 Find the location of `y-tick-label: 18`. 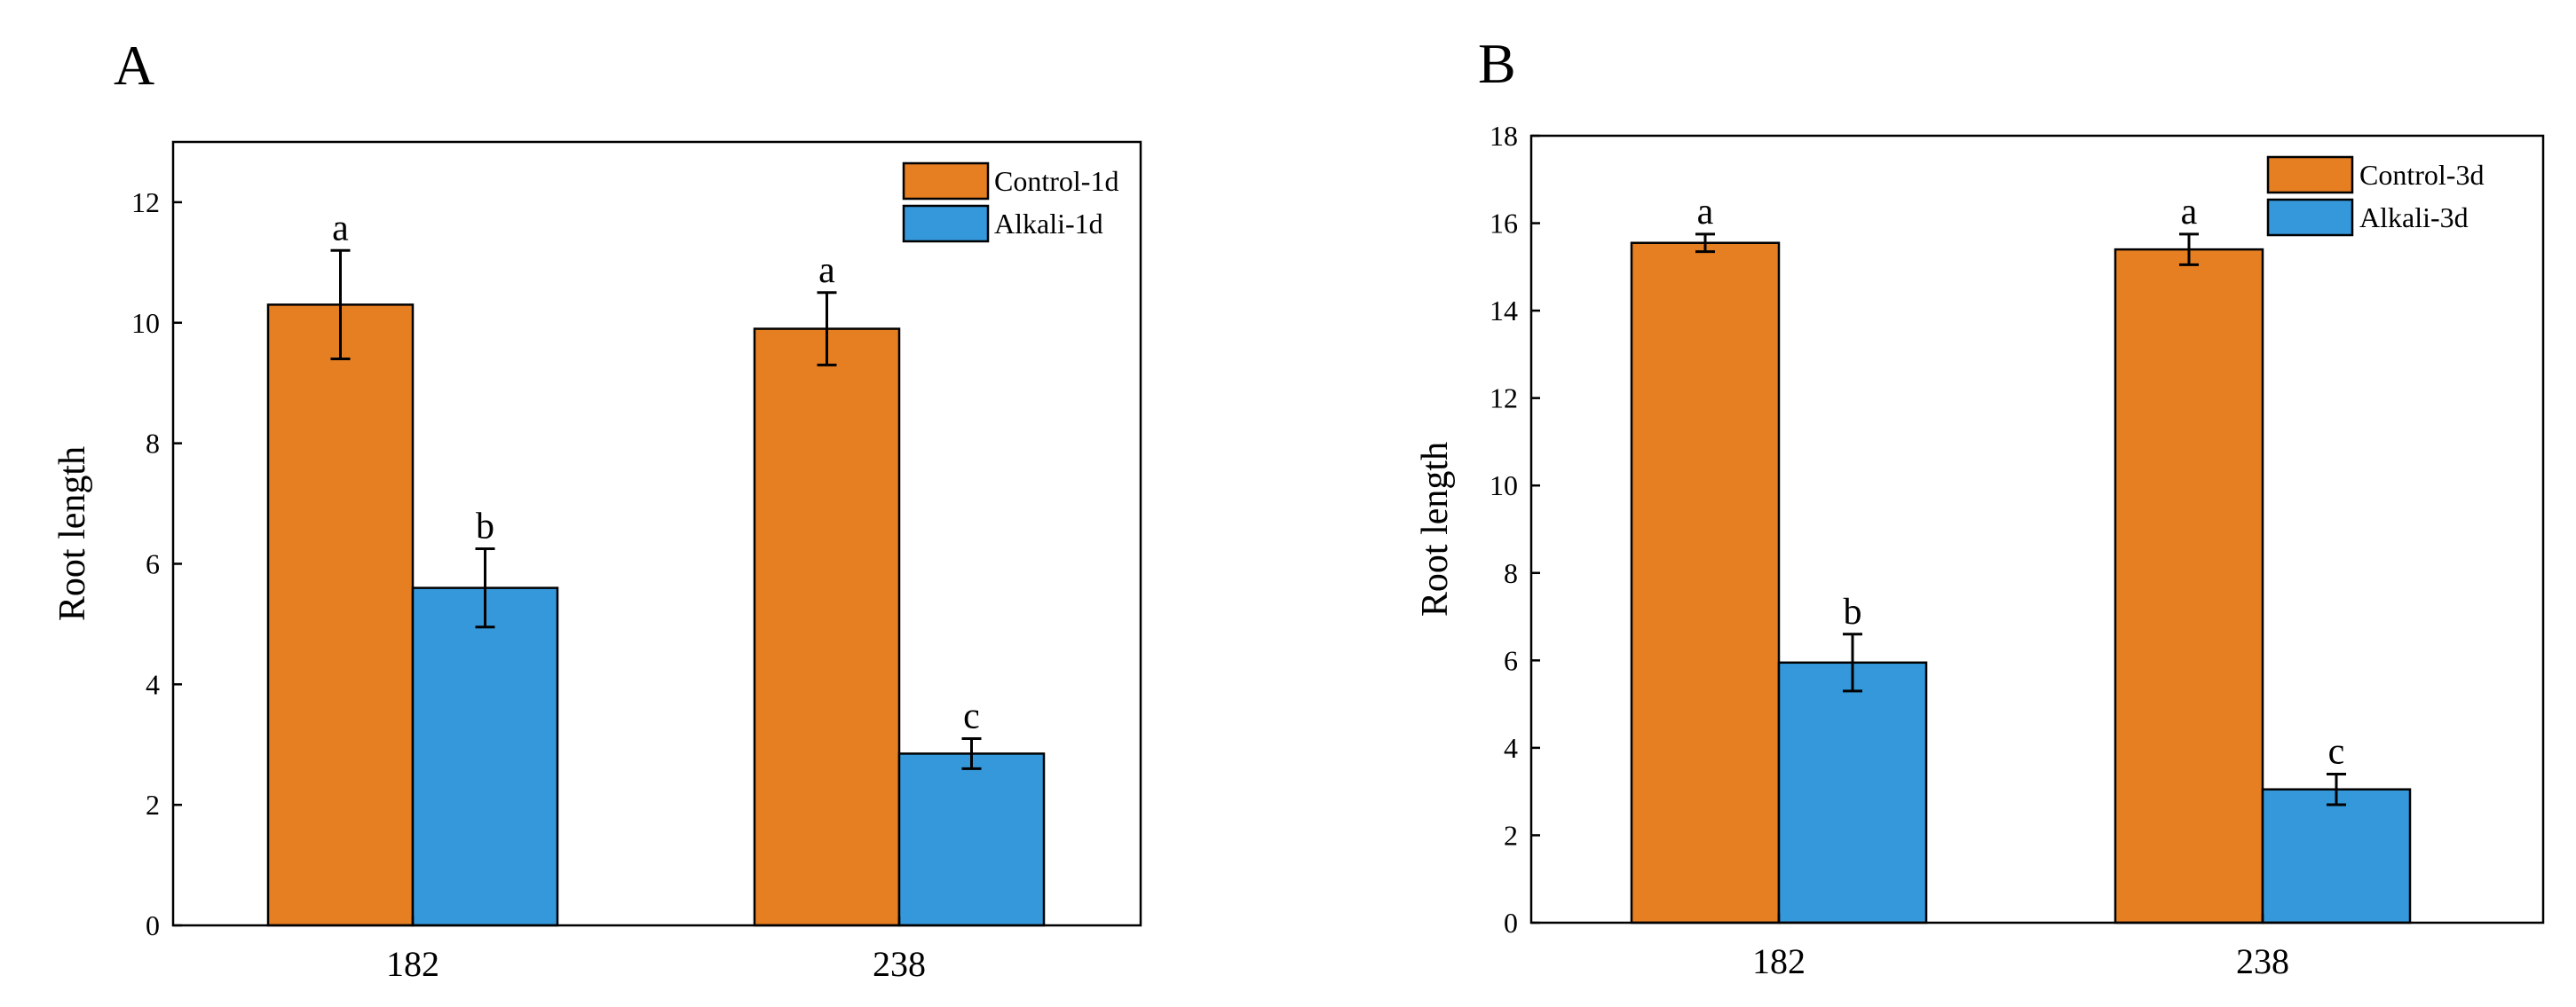

y-tick-label: 18 is located at coordinates (1503, 136).